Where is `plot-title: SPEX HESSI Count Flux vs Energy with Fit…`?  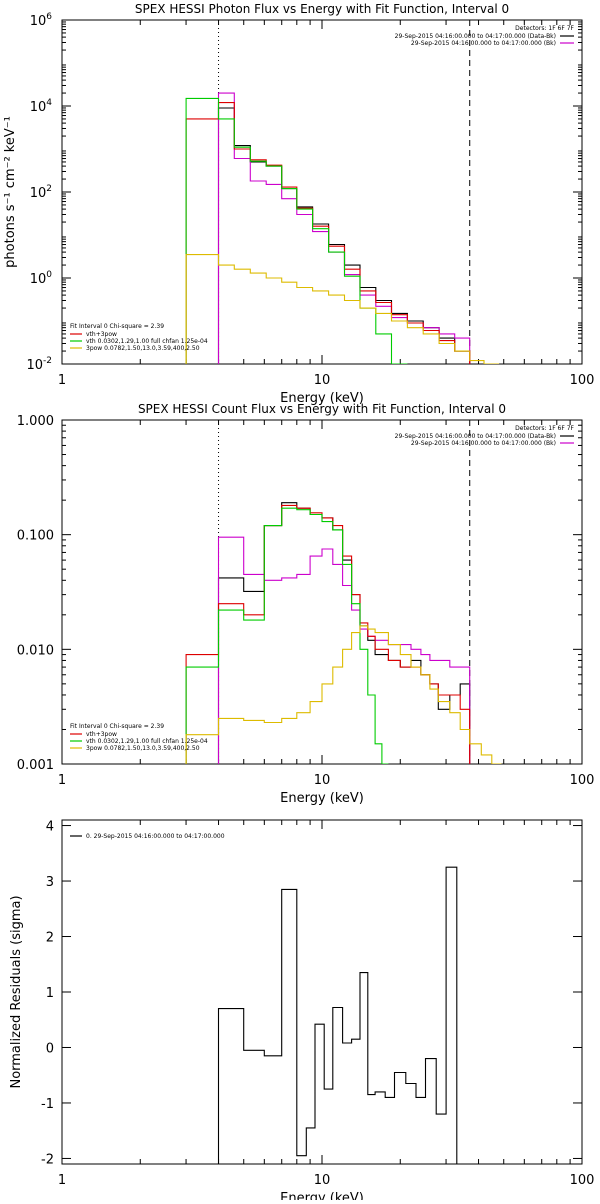 plot-title: SPEX HESSI Count Flux vs Energy with Fit… is located at coordinates (322, 409).